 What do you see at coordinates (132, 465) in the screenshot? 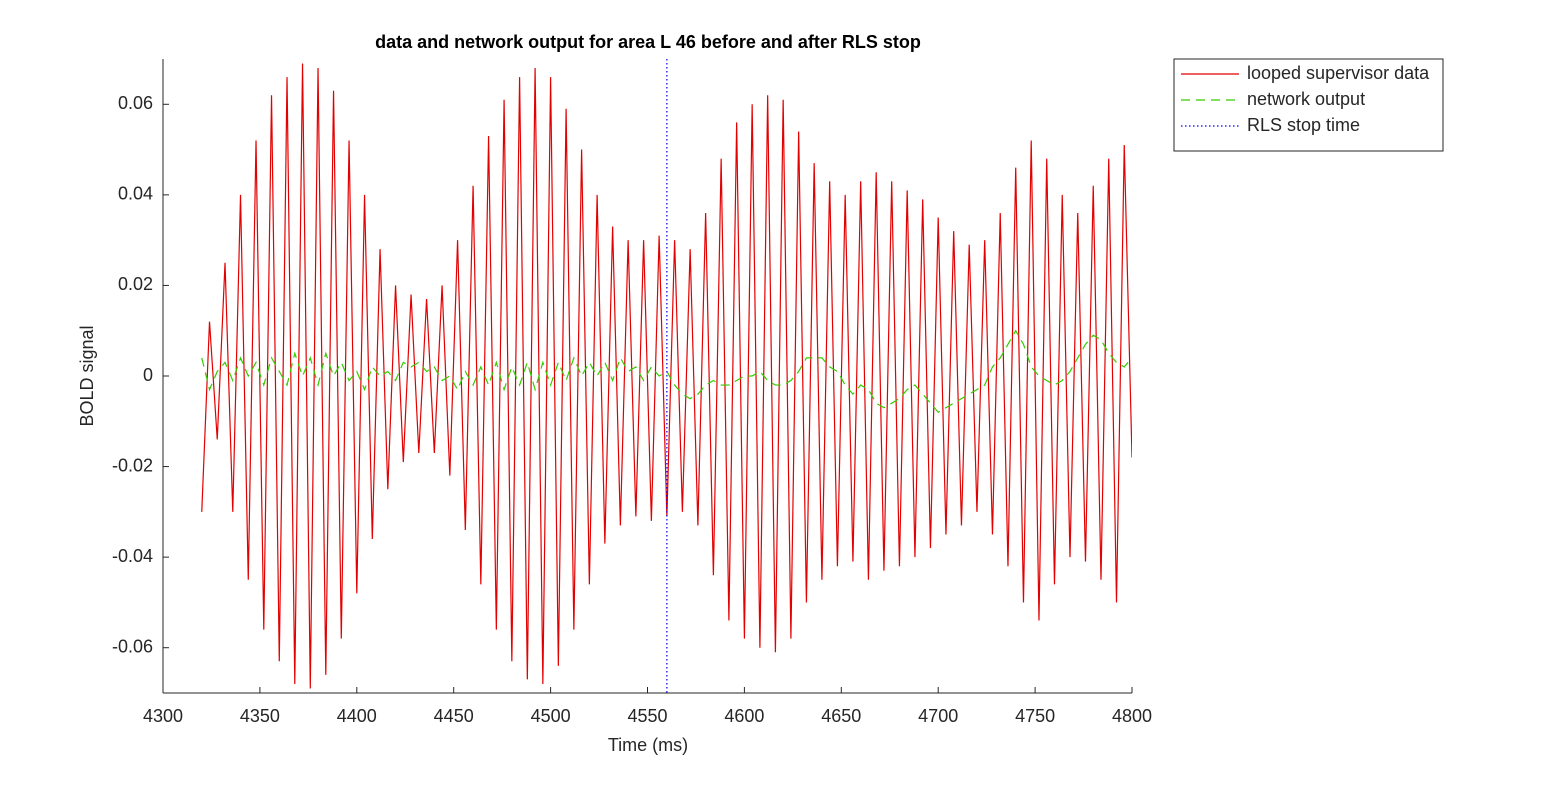
I see `y-tick-label: -0.02` at bounding box center [132, 465].